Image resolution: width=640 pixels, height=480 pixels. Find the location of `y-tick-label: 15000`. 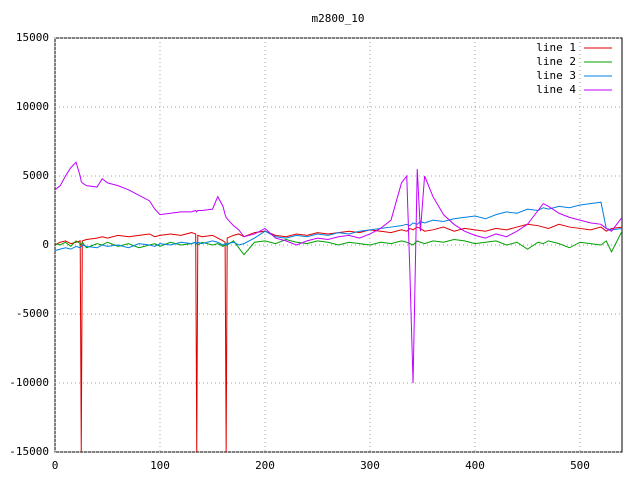

y-tick-label: 15000 is located at coordinates (32, 37).